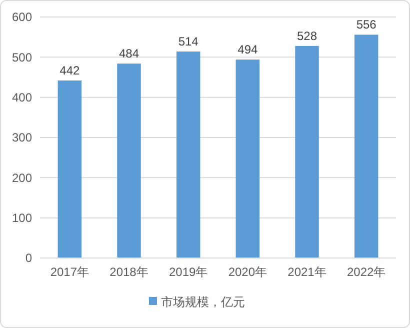  I want to click on legend-label: 市场规模，亿元, so click(203, 302).